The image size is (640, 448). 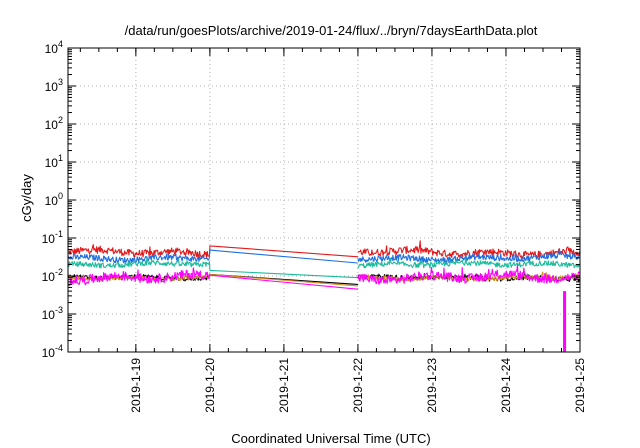 What do you see at coordinates (210, 385) in the screenshot?
I see `x-tick-label: 2019-1-20` at bounding box center [210, 385].